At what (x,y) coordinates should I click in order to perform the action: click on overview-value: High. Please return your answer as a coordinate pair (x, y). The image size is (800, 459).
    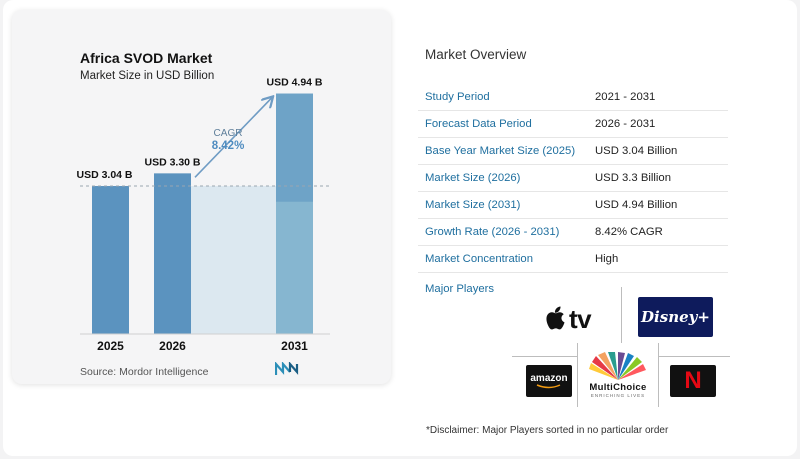
    Looking at the image, I should click on (607, 259).